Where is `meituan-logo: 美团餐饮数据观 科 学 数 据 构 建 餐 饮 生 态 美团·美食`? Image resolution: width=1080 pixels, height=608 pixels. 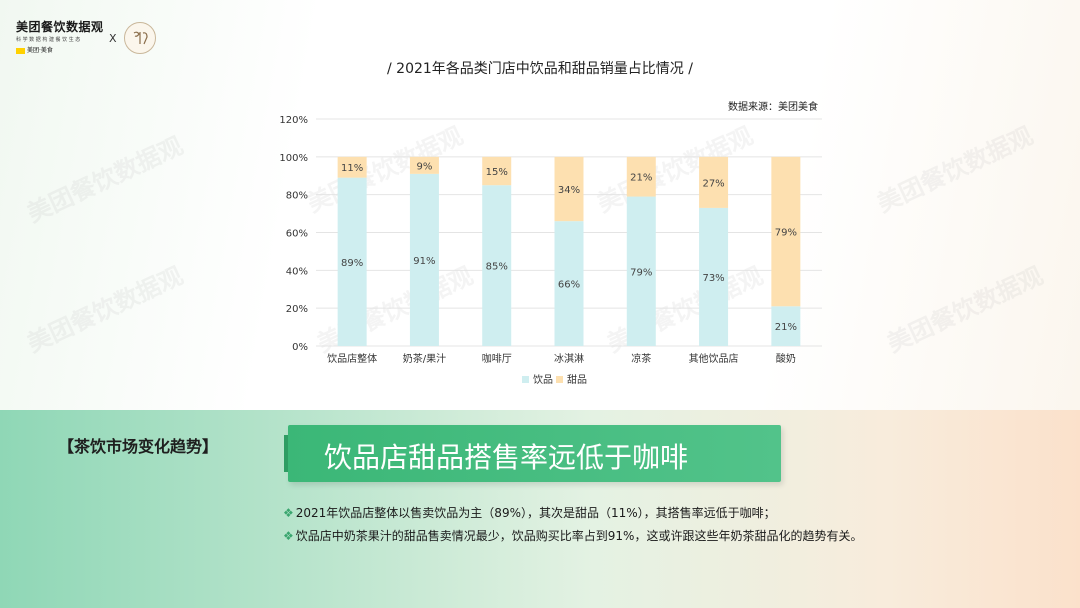
meituan-logo: 美团餐饮数据观 科 学 数 据 构 建 餐 饮 生 态 美团·美食 is located at coordinates (62, 37).